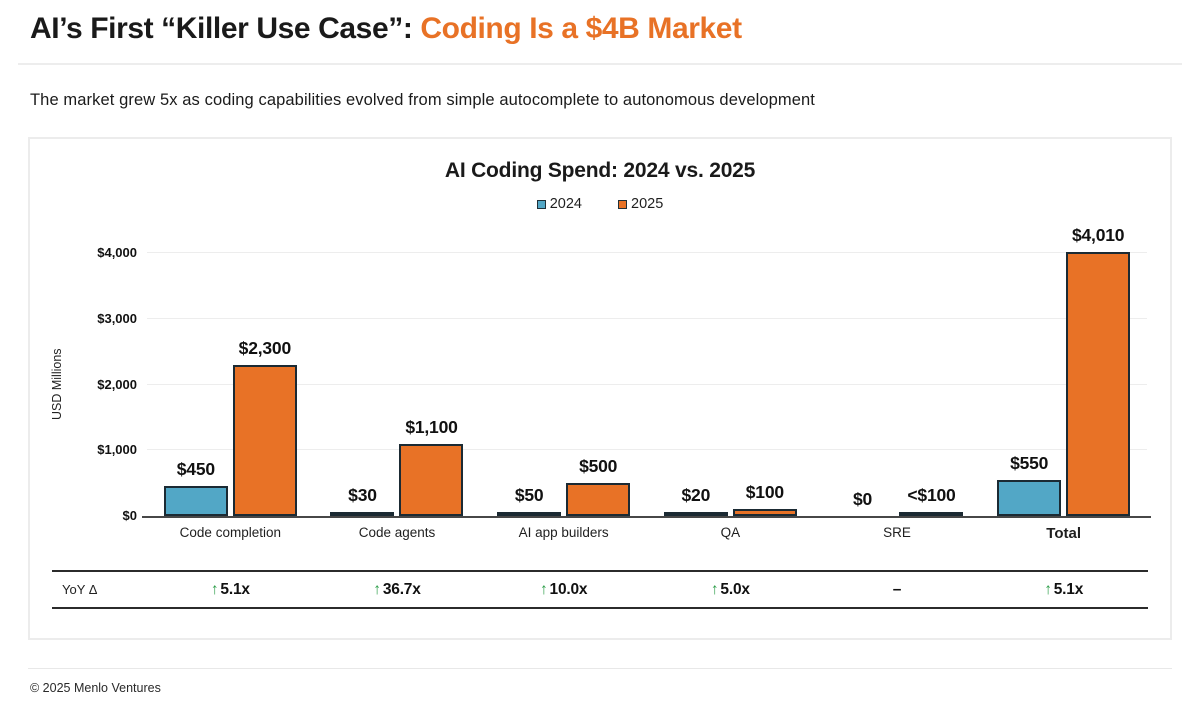  I want to click on yoy-row-label: YoY Δ, so click(80, 589).